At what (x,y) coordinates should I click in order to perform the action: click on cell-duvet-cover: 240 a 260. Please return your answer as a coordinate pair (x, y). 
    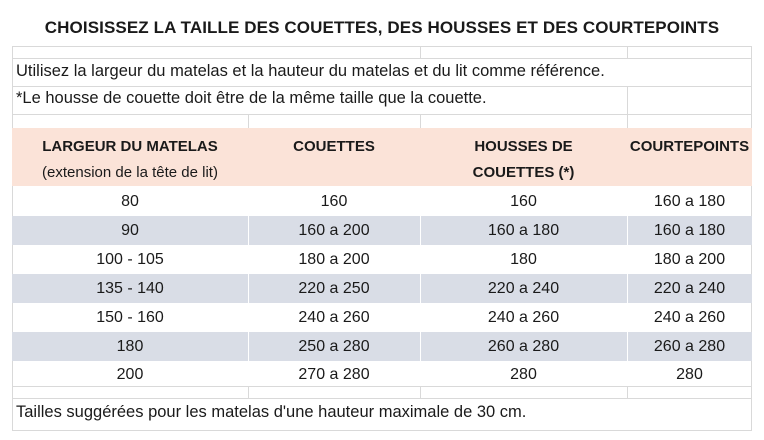
    Looking at the image, I should click on (523, 317).